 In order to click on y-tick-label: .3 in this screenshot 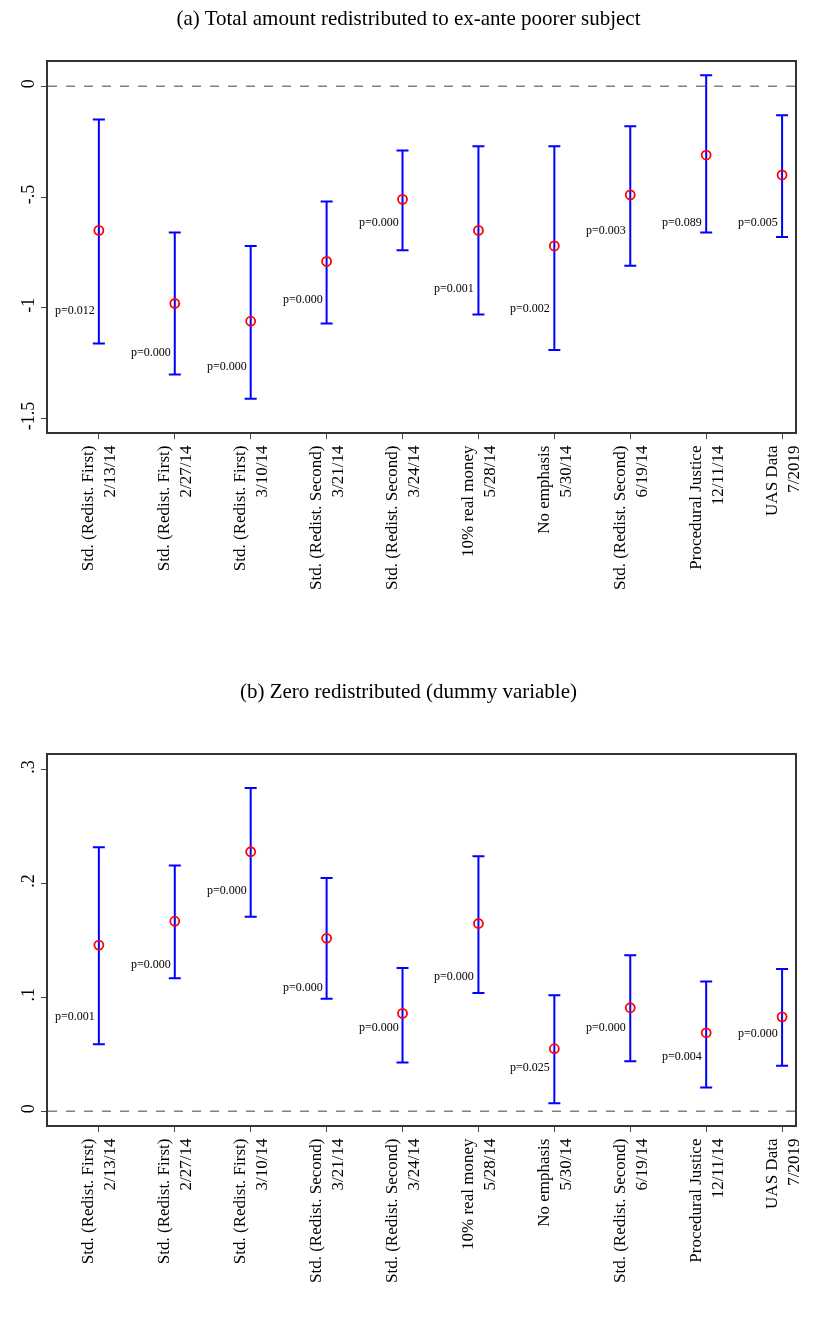, I will do `click(28, 767)`.